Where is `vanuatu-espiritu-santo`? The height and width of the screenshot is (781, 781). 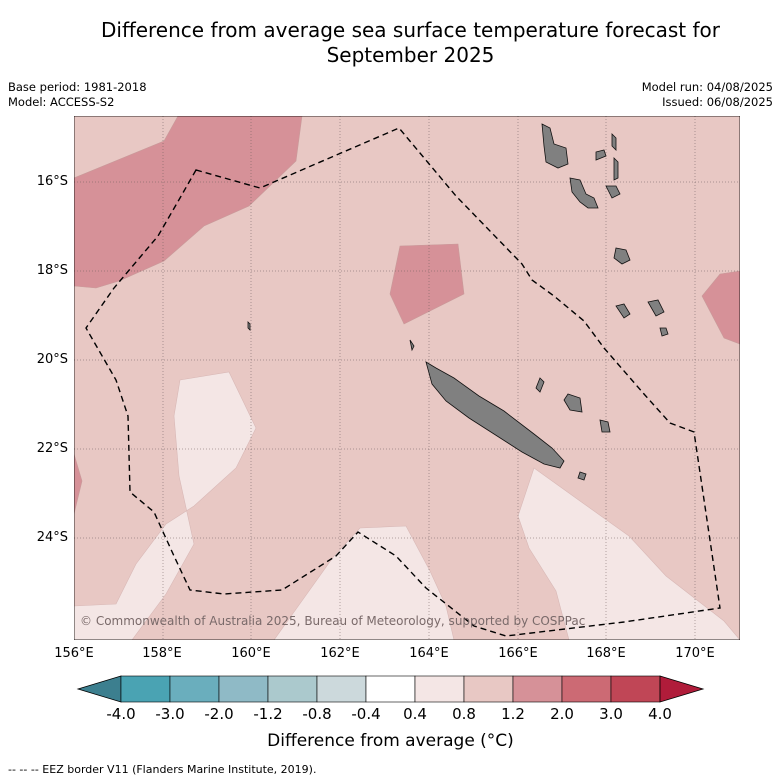
vanuatu-espiritu-santo is located at coordinates (555, 146).